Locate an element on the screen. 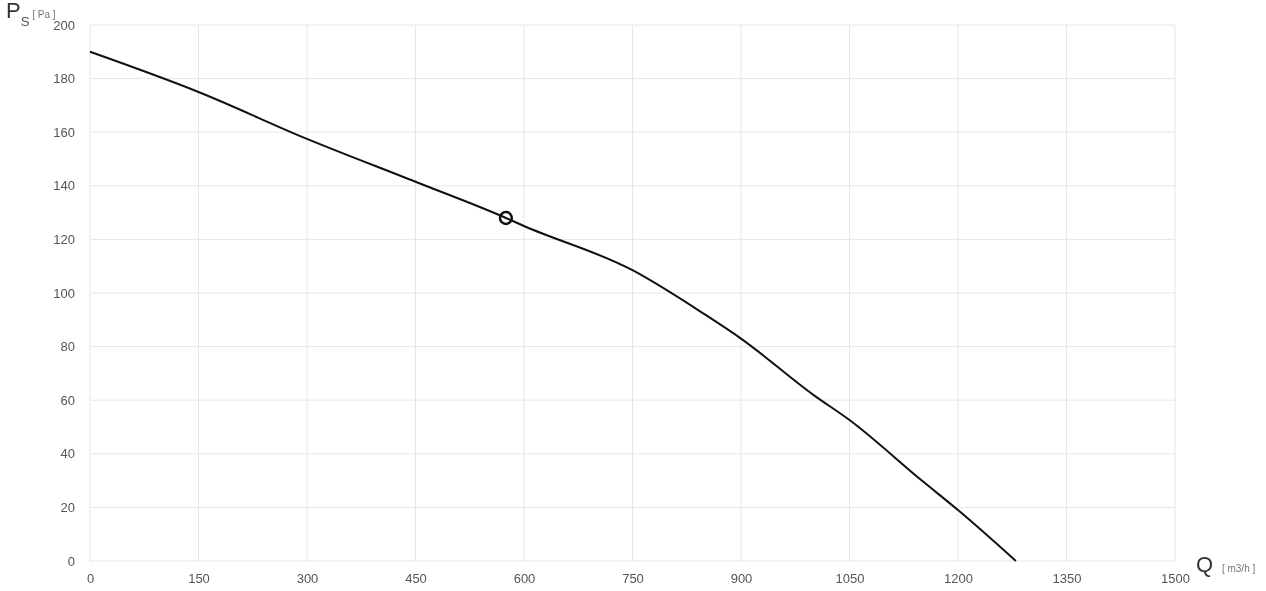 The width and height of the screenshot is (1266, 591). y-tick-label: 60 is located at coordinates (67, 400).